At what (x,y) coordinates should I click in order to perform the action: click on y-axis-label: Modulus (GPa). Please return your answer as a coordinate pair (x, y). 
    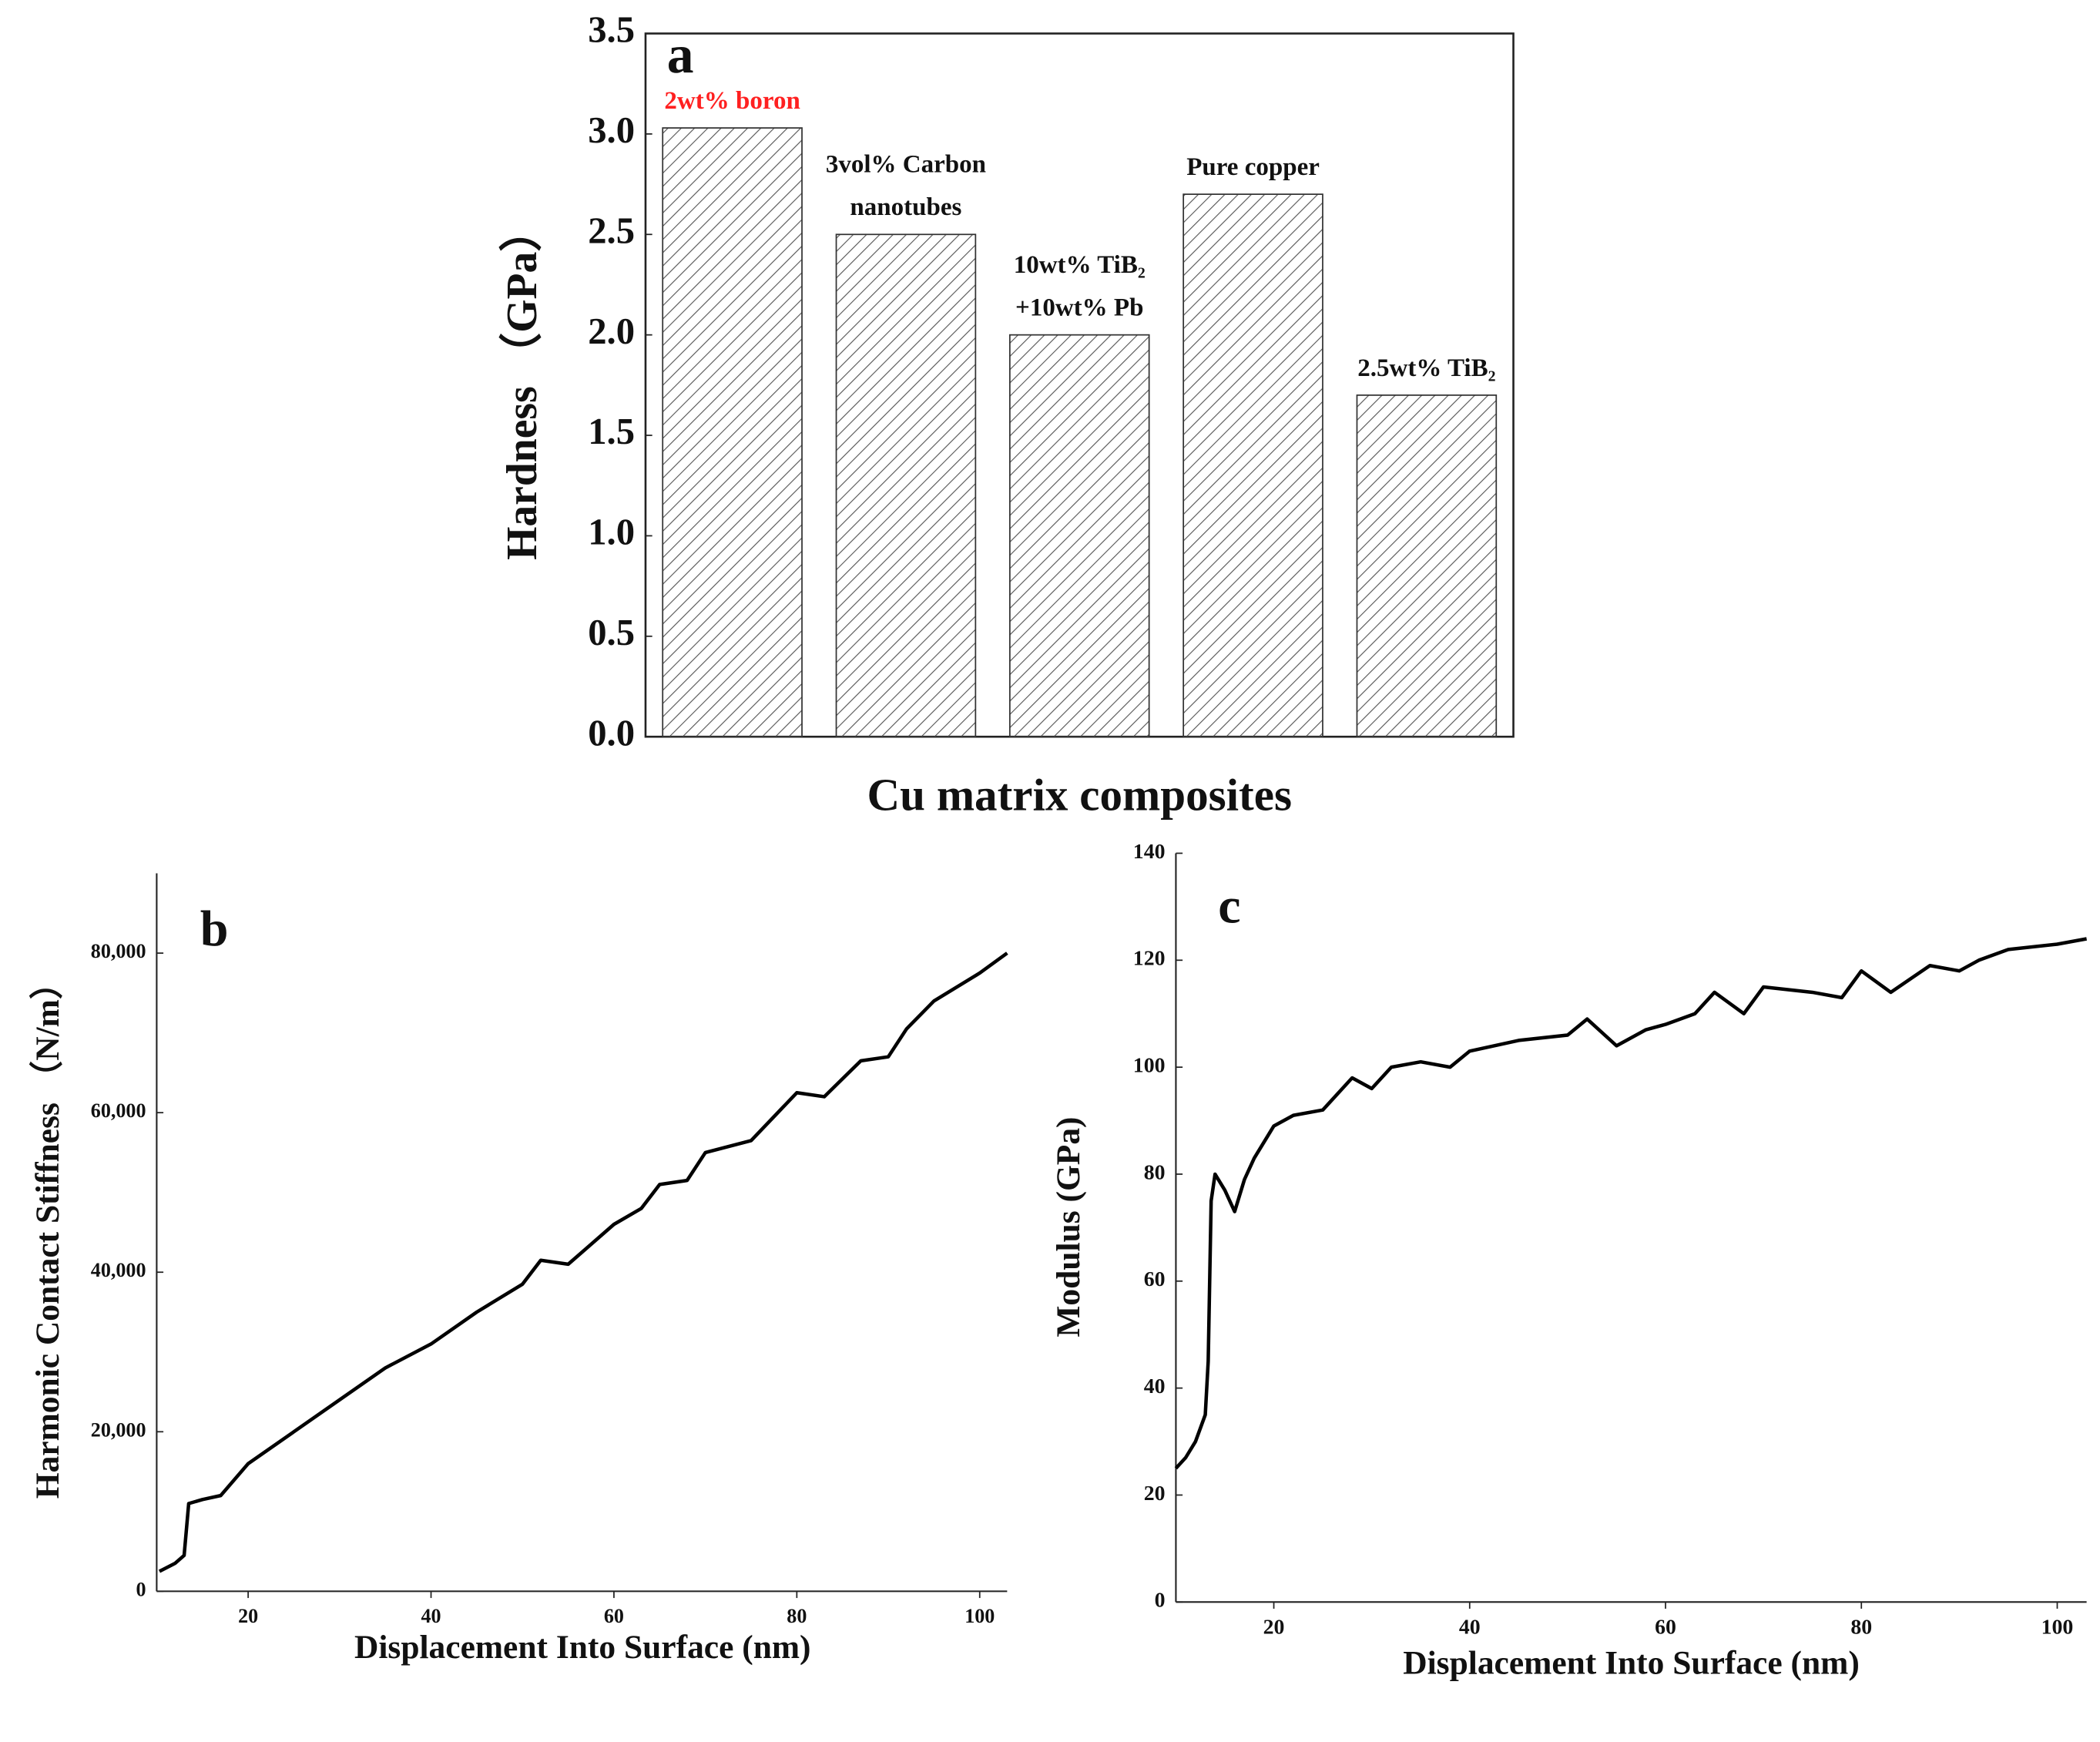
    Looking at the image, I should click on (1068, 1226).